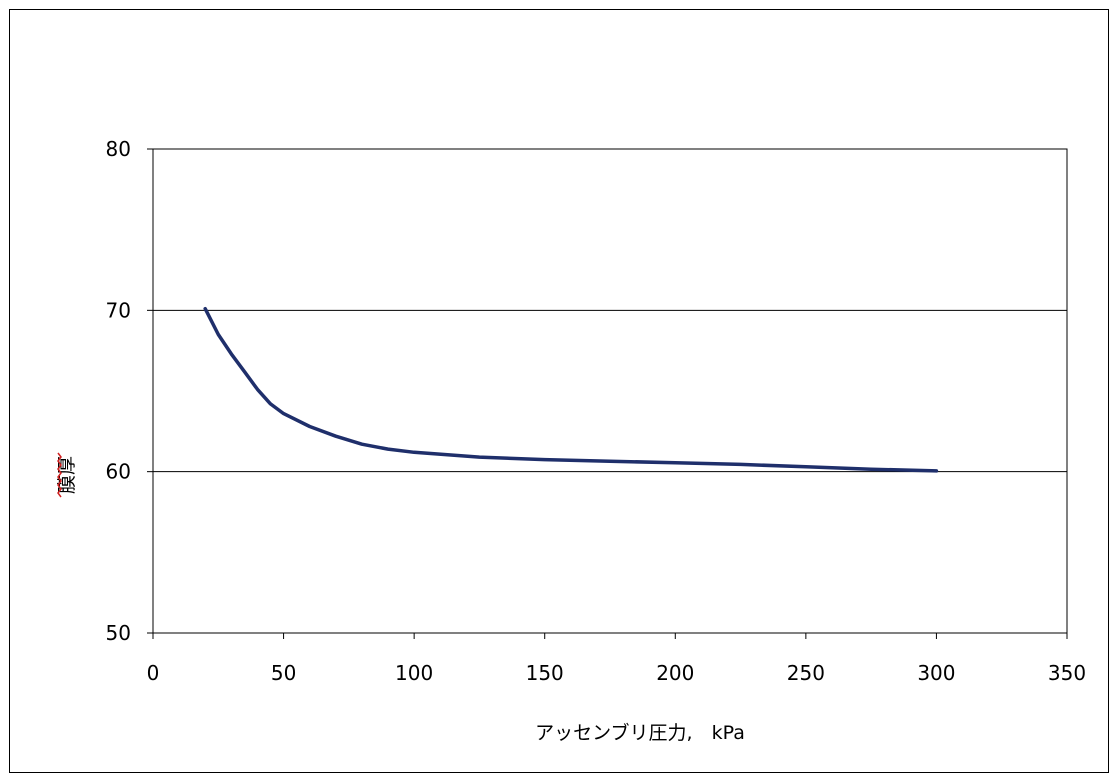 The height and width of the screenshot is (783, 1120). What do you see at coordinates (806, 673) in the screenshot?
I see `x-tick-label: 250` at bounding box center [806, 673].